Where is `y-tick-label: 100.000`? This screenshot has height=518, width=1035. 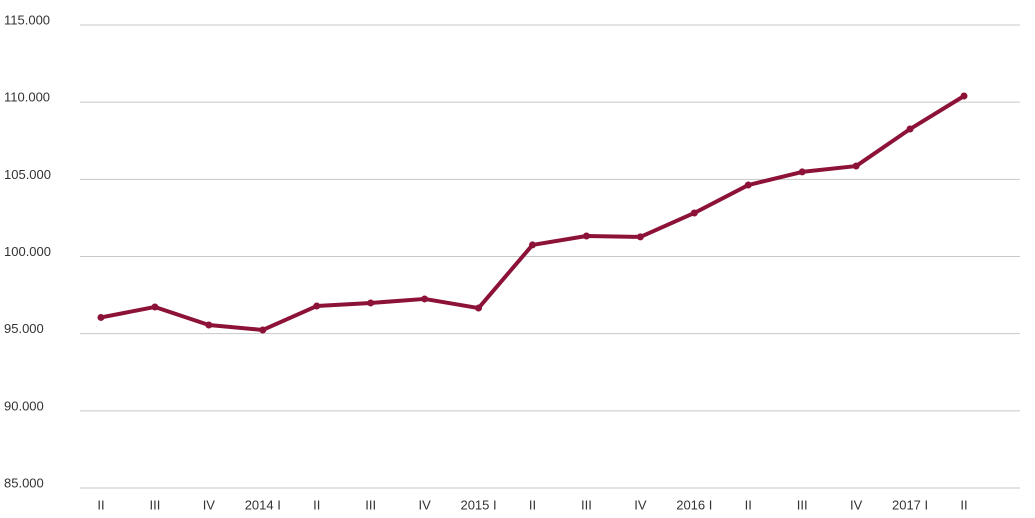 y-tick-label: 100.000 is located at coordinates (27, 251).